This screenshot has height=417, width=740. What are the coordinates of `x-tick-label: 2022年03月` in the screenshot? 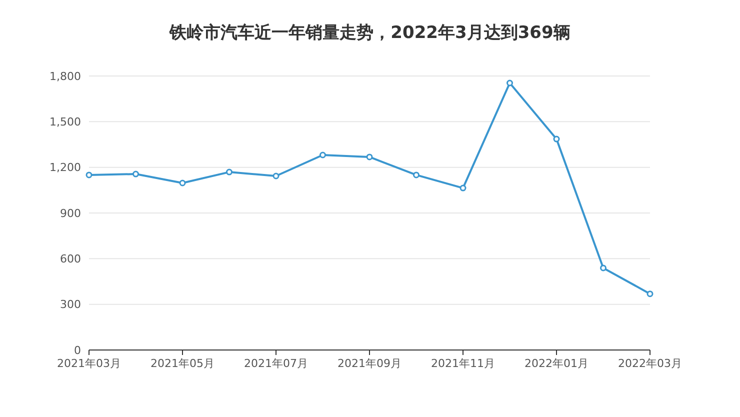 It's located at (650, 363).